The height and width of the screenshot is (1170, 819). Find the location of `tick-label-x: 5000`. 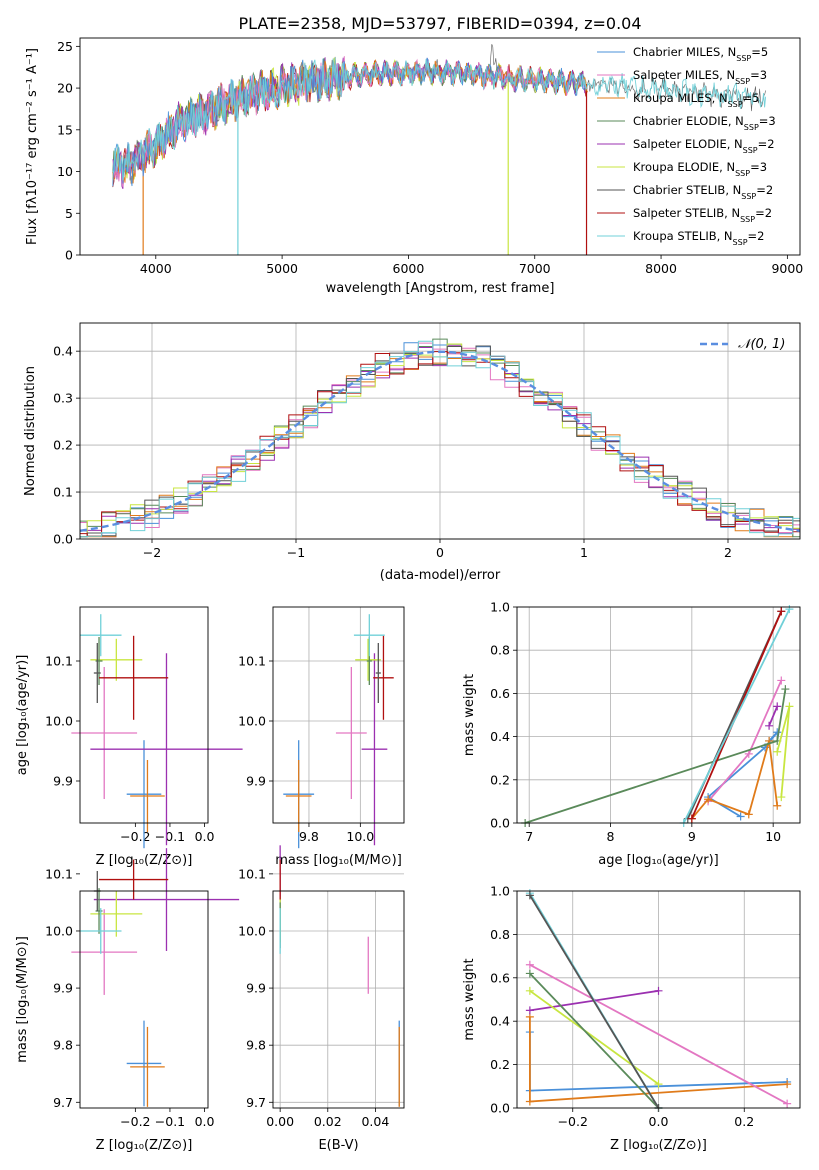

tick-label-x: 5000 is located at coordinates (282, 268).